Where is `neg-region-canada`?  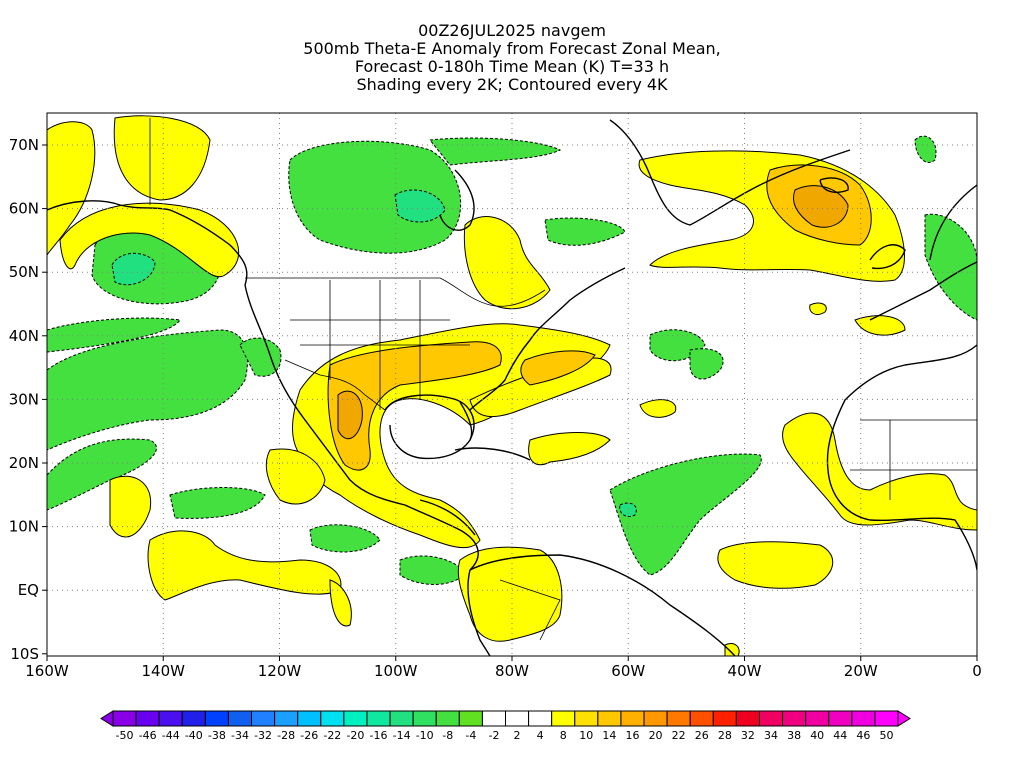 neg-region-canada is located at coordinates (375, 197).